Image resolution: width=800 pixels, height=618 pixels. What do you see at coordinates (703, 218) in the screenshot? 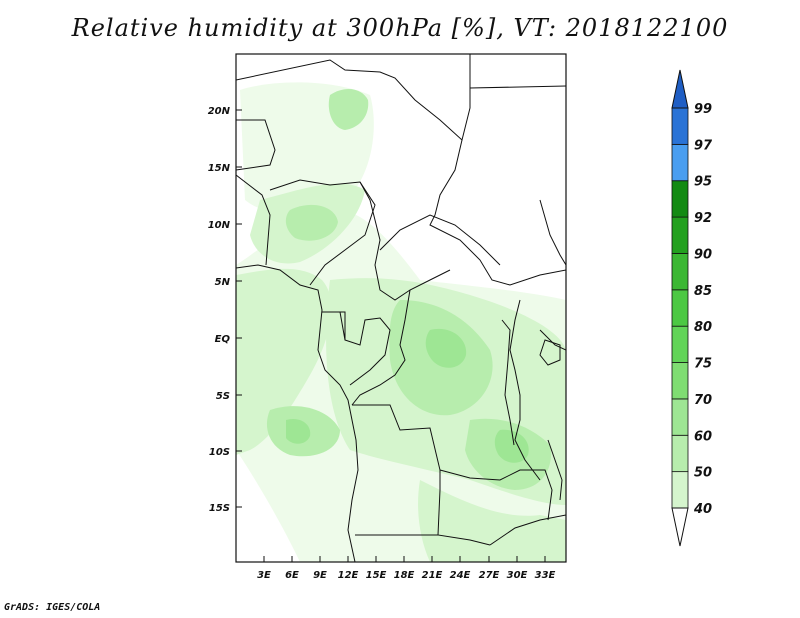
I see `colorbar-label: 92` at bounding box center [703, 218].